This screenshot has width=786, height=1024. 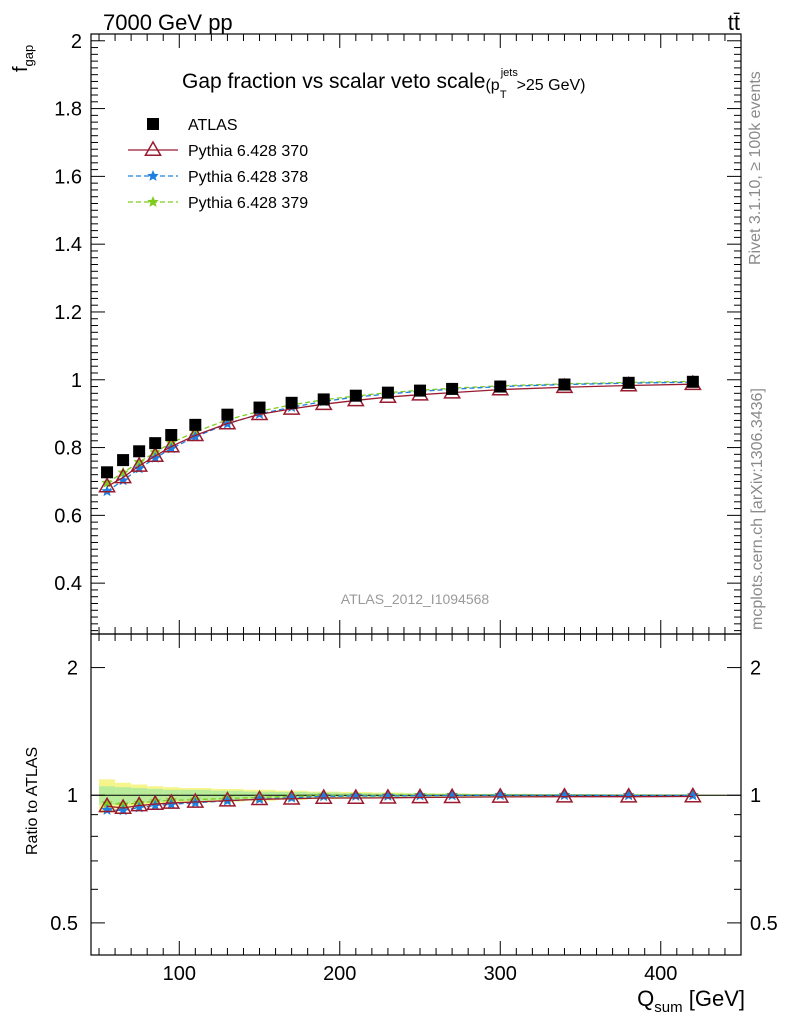 I want to click on mcplots-label: mcplots.cern.ch [arXiv:1306.3436], so click(x=757, y=509).